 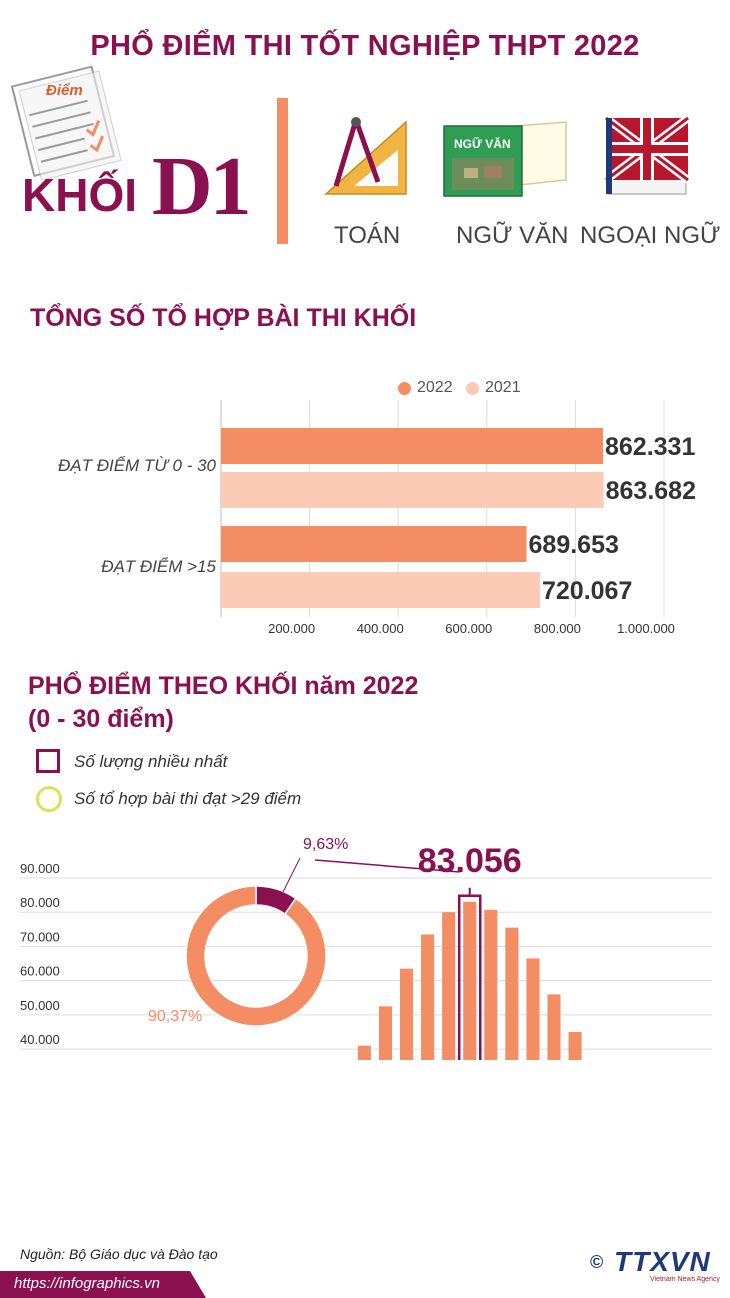 I want to click on paper-label: Điểm, so click(x=64, y=90).